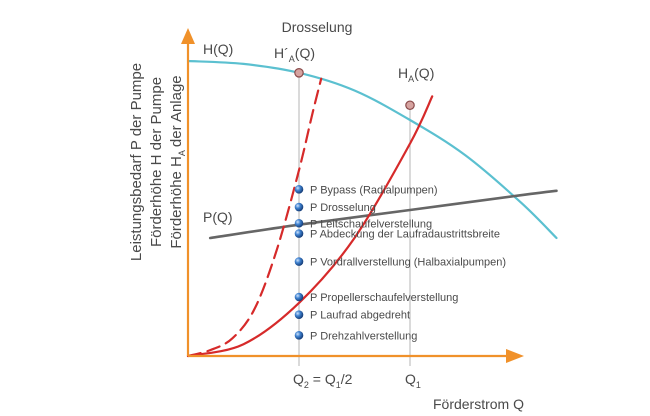  Describe the element at coordinates (347, 379) in the screenshot. I see `x-tick-q2-end: /2` at that location.